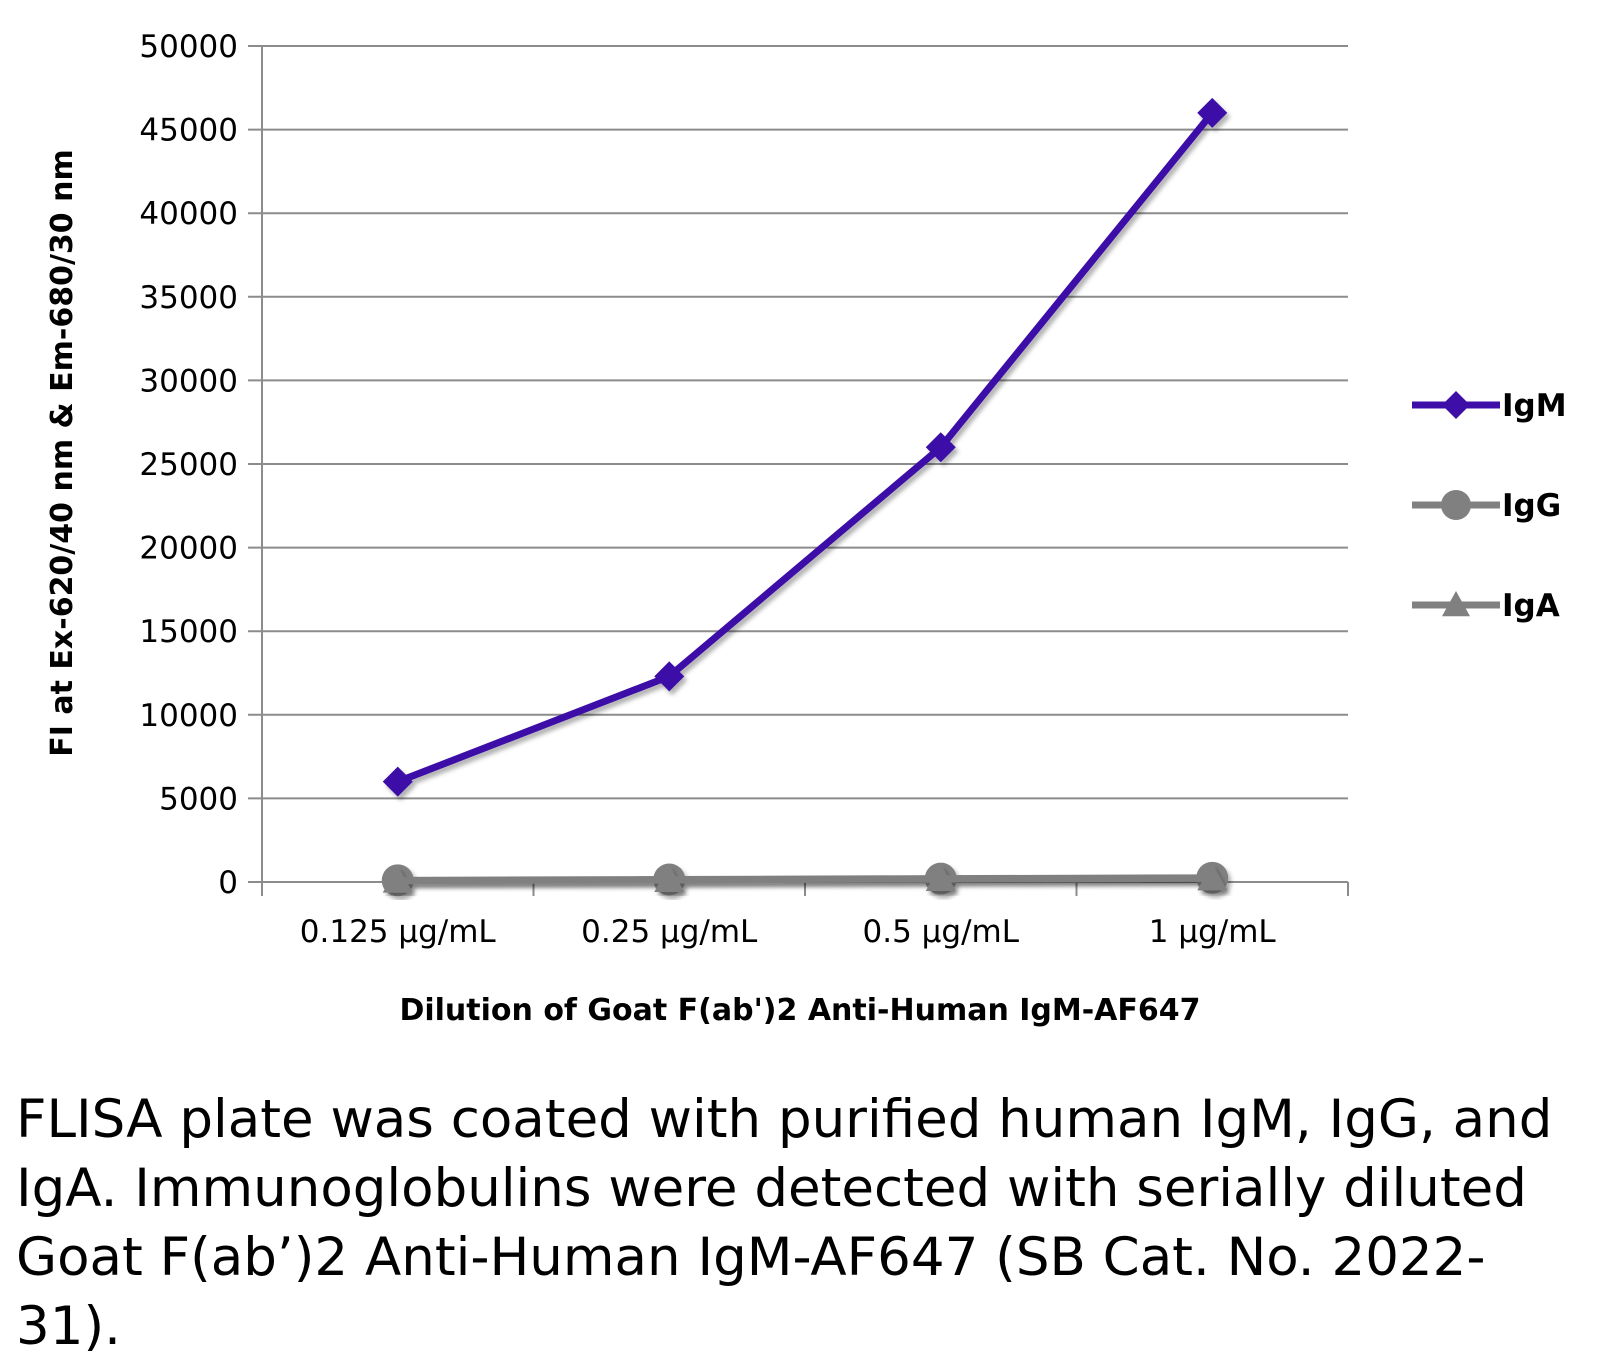 The image size is (1604, 1362). I want to click on y-tick-label: 25000, so click(188, 465).